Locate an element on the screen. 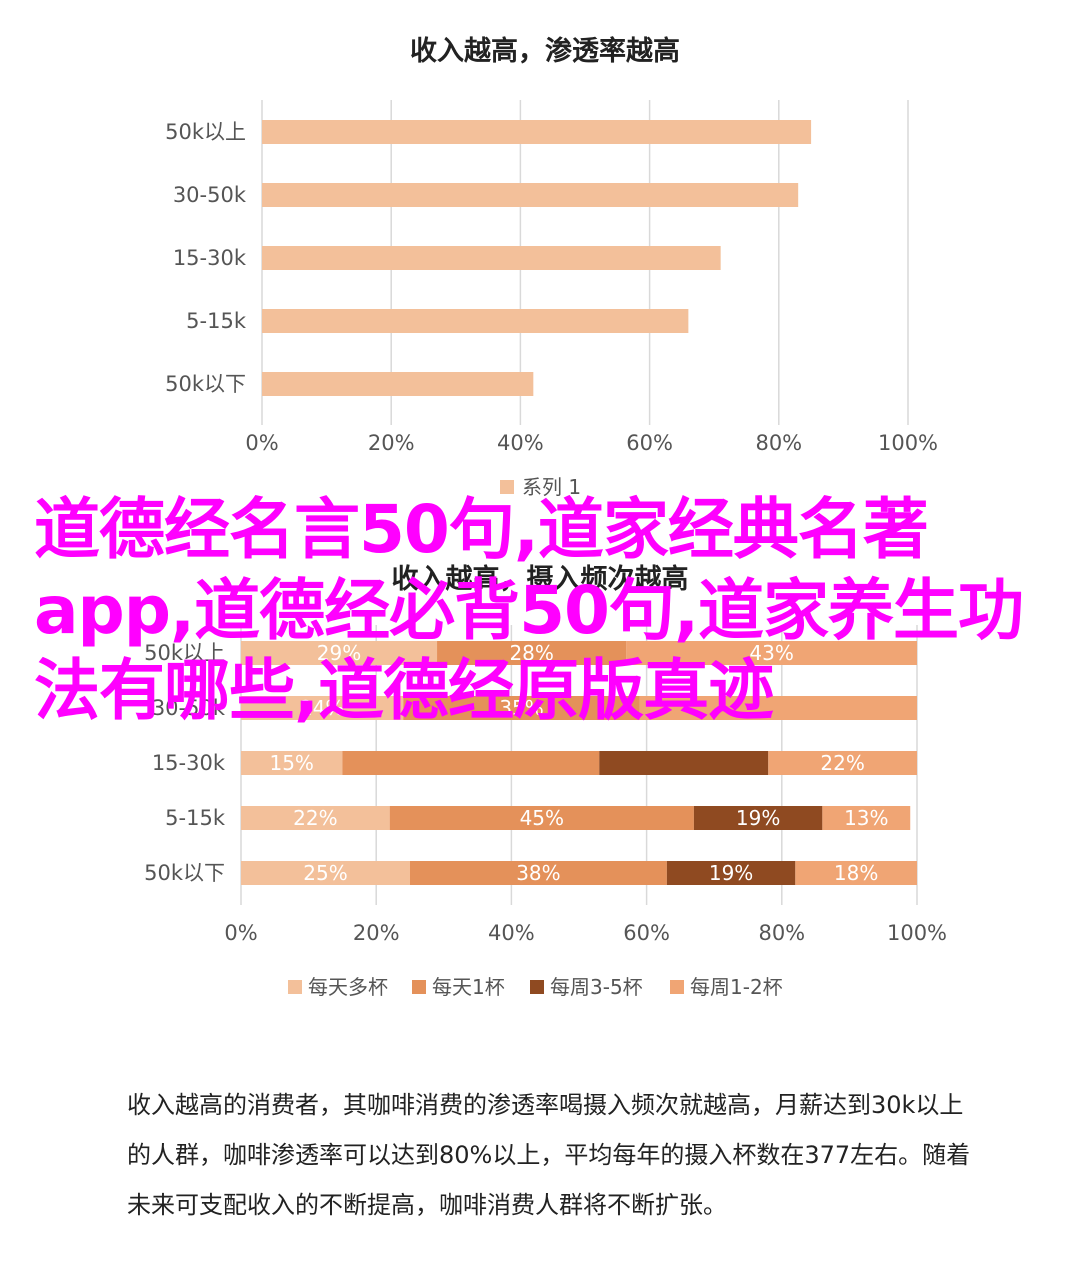  chart-1-x-tick: 40% is located at coordinates (520, 443).